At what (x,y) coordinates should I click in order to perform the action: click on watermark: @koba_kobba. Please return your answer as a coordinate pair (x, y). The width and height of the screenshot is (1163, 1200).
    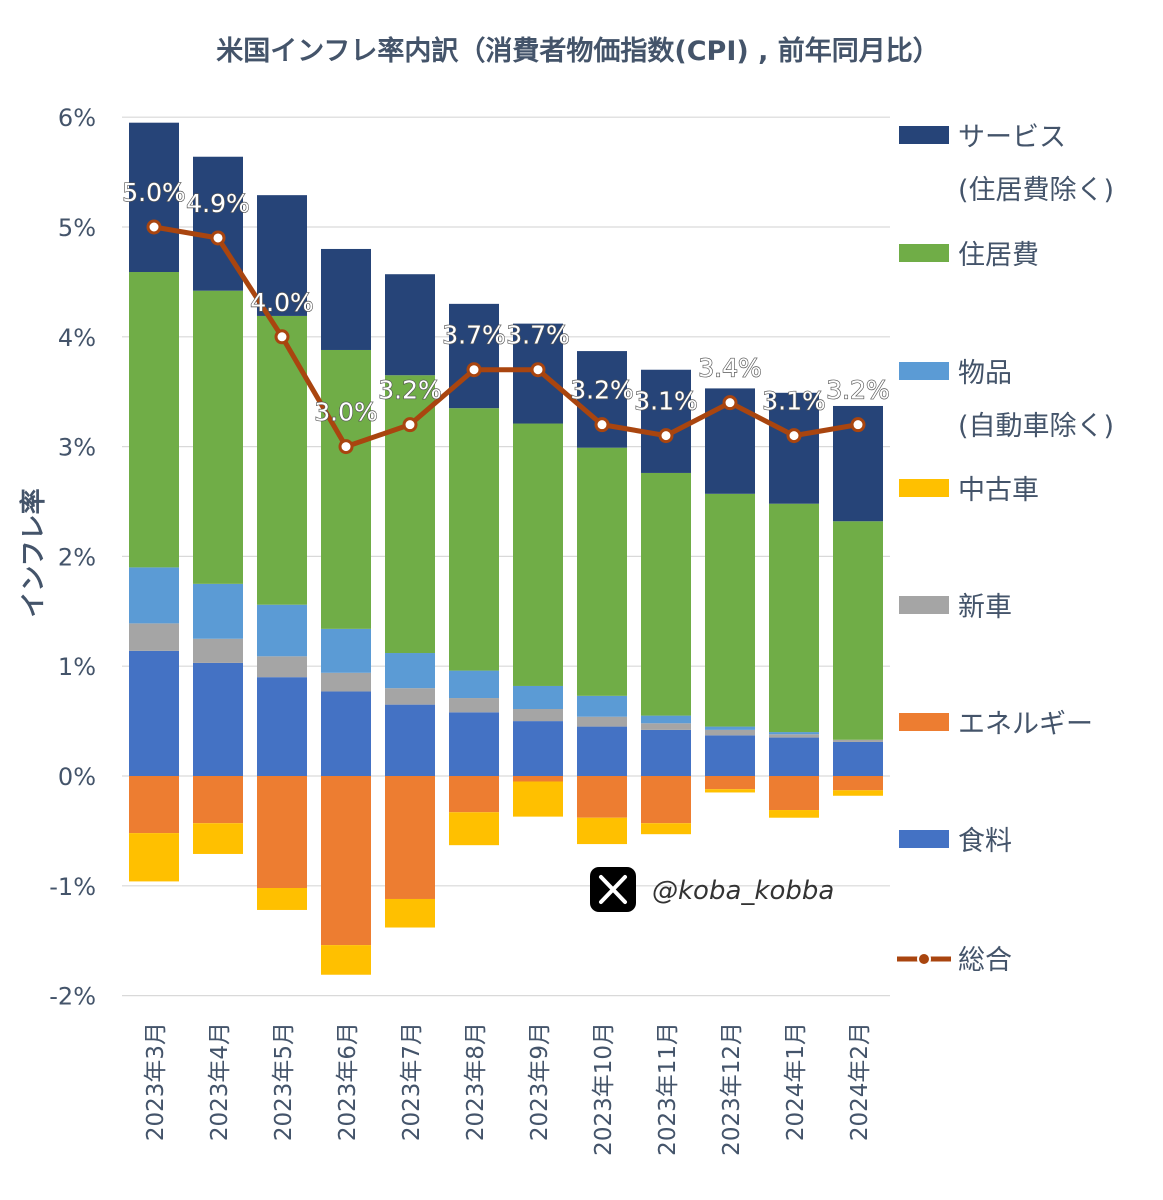
    Looking at the image, I should click on (712, 889).